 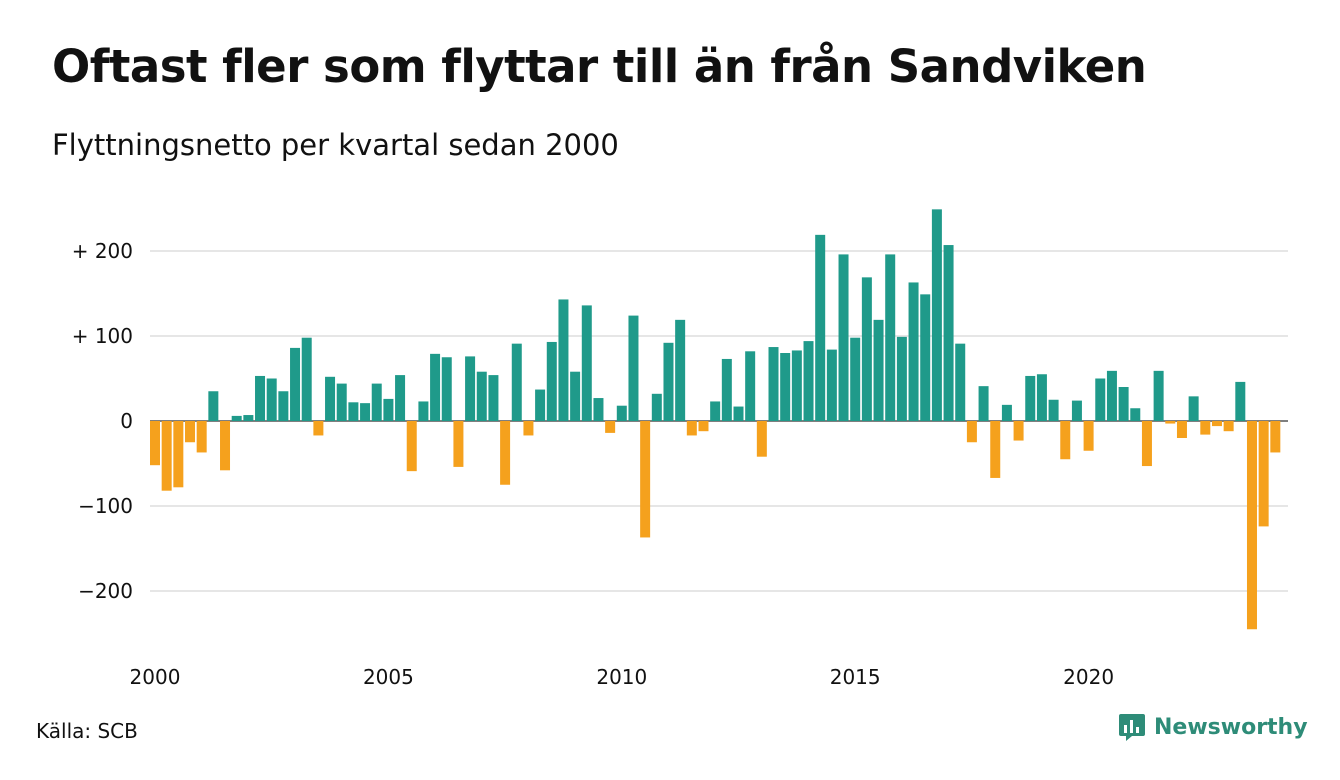 What do you see at coordinates (855, 677) in the screenshot?
I see `x-tick-label: 2015` at bounding box center [855, 677].